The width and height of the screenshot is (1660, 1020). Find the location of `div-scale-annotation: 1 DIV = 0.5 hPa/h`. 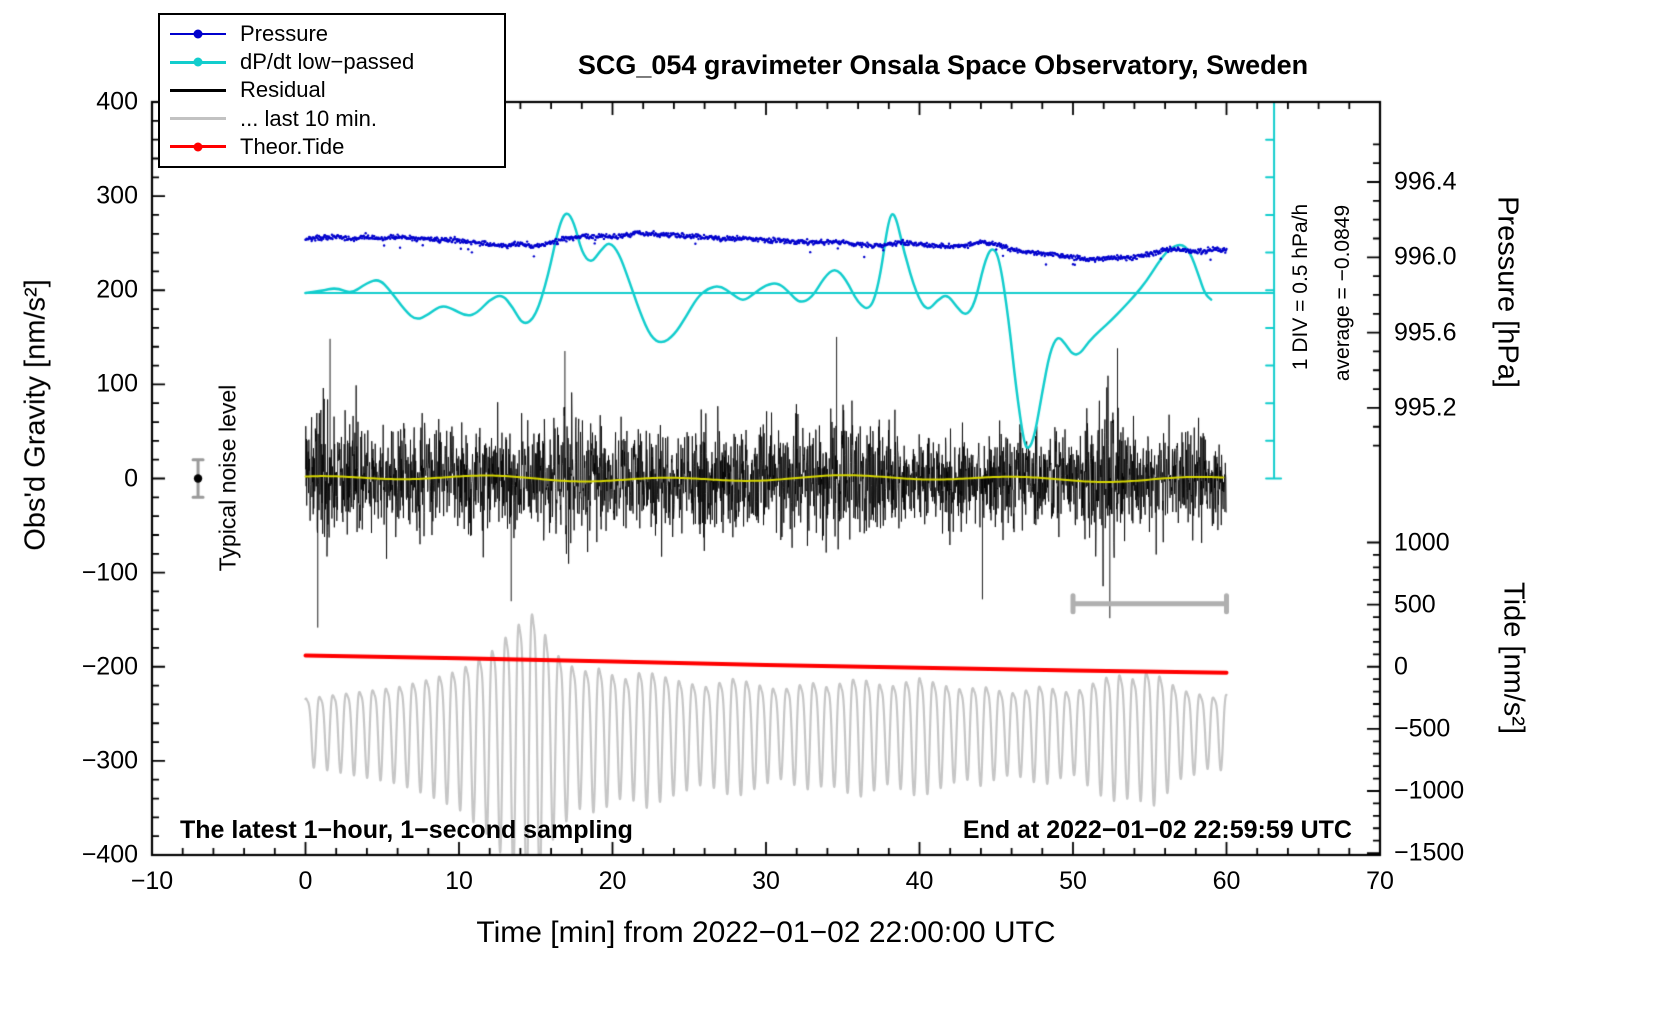

div-scale-annotation: 1 DIV = 0.5 hPa/h is located at coordinates (1300, 287).